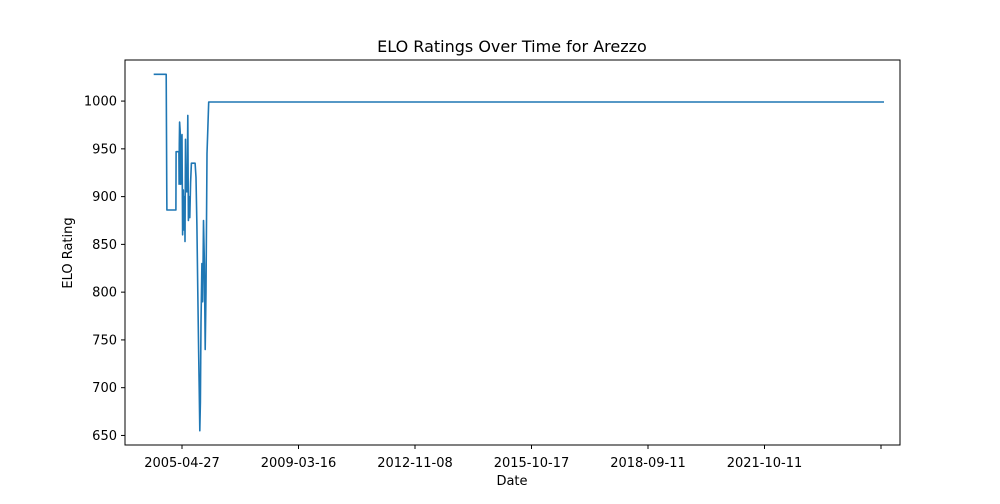  What do you see at coordinates (100, 102) in the screenshot?
I see `y-tick-label: 1000` at bounding box center [100, 102].